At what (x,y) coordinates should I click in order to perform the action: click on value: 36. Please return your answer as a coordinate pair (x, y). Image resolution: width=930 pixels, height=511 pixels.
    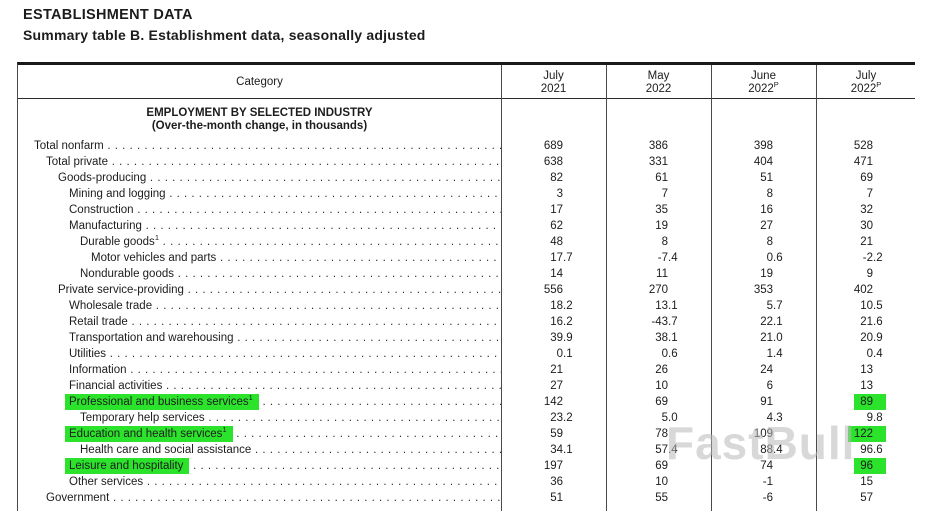
    Looking at the image, I should click on (556, 482).